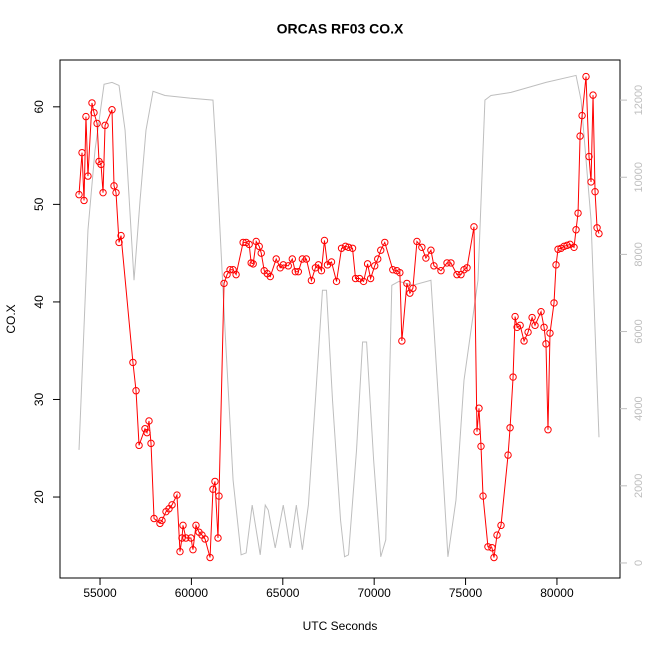  I want to click on y2-tick-label: 6000, so click(639, 331).